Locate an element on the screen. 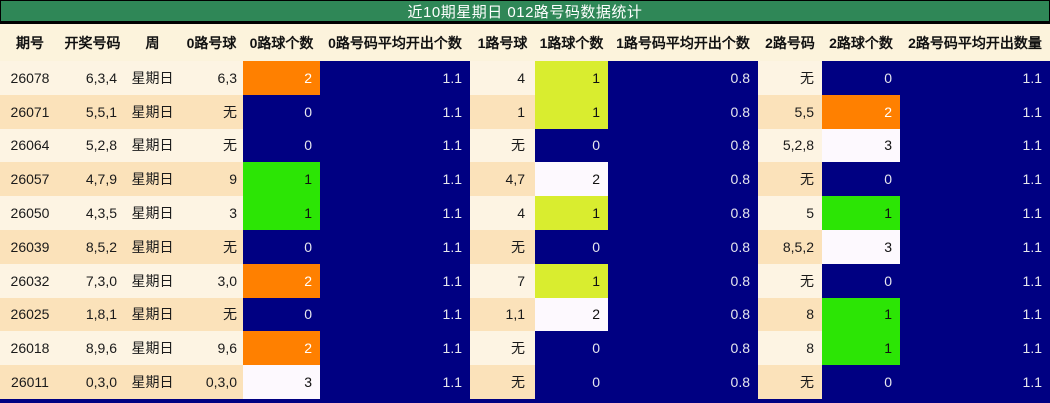 This screenshot has width=1050, height=403. cell-draw-numbers: 8,5,2 is located at coordinates (101, 246).